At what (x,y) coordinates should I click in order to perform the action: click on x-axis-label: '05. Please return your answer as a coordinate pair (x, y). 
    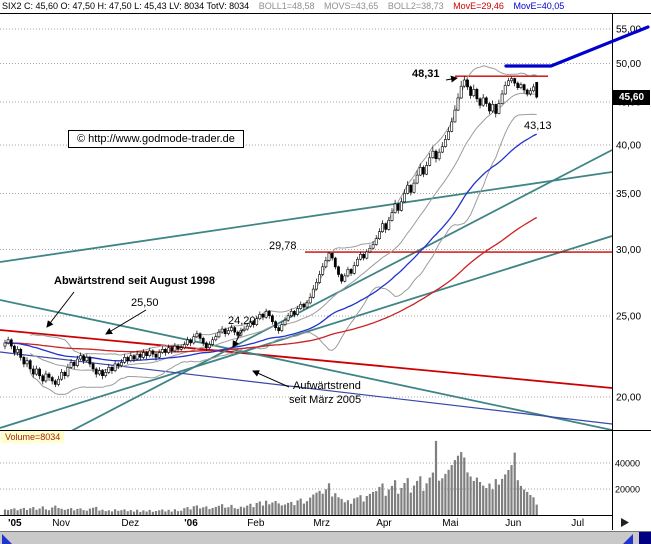
    Looking at the image, I should click on (15, 523).